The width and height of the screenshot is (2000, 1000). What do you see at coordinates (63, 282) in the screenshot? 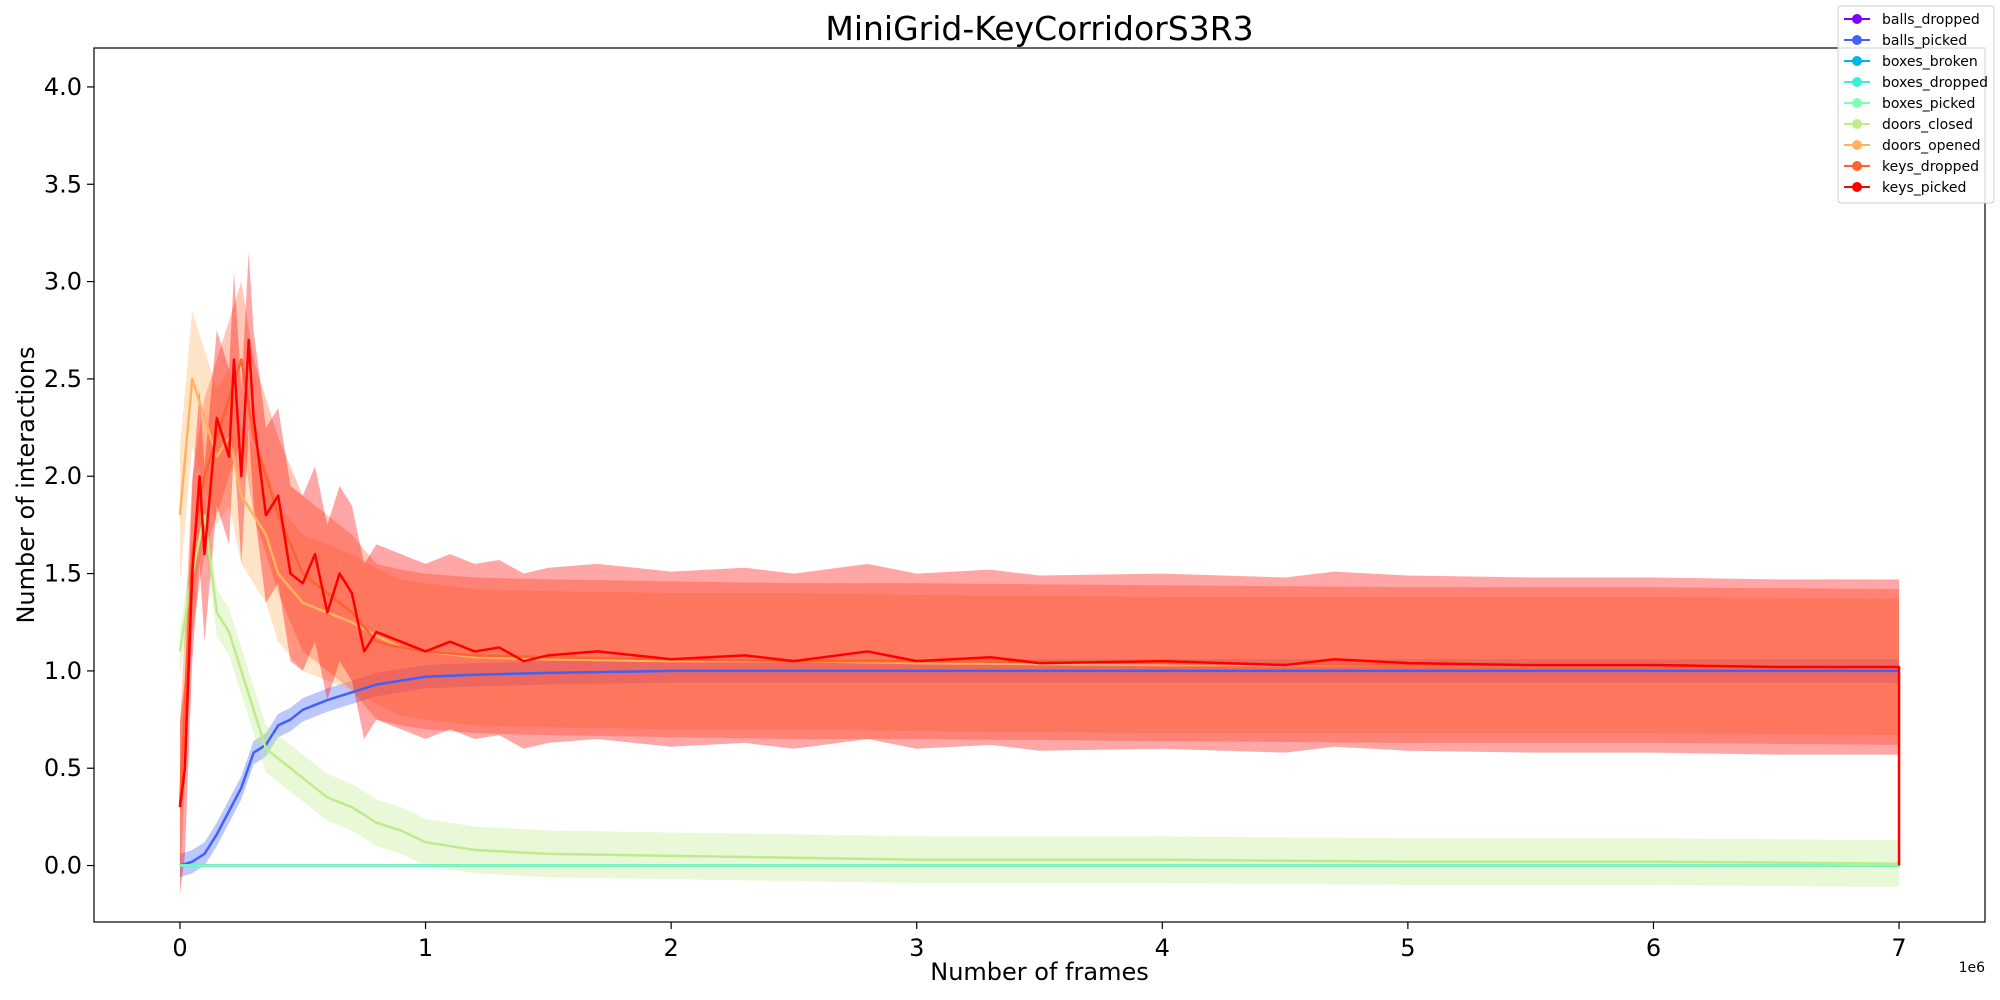
I see `y-tick-label: 3.0` at bounding box center [63, 282].